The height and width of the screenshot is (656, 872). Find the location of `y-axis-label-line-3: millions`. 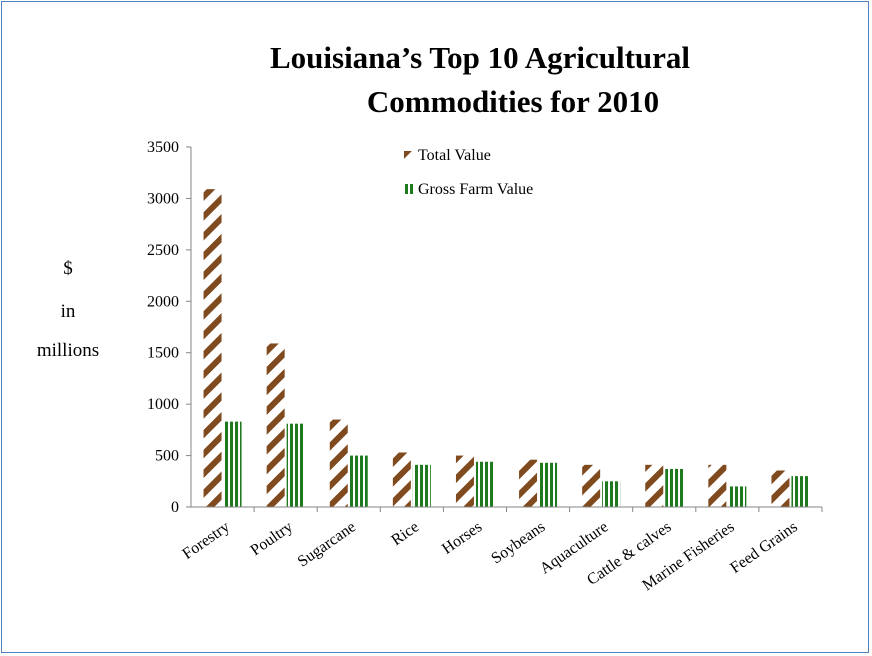

y-axis-label-line-3: millions is located at coordinates (68, 350).